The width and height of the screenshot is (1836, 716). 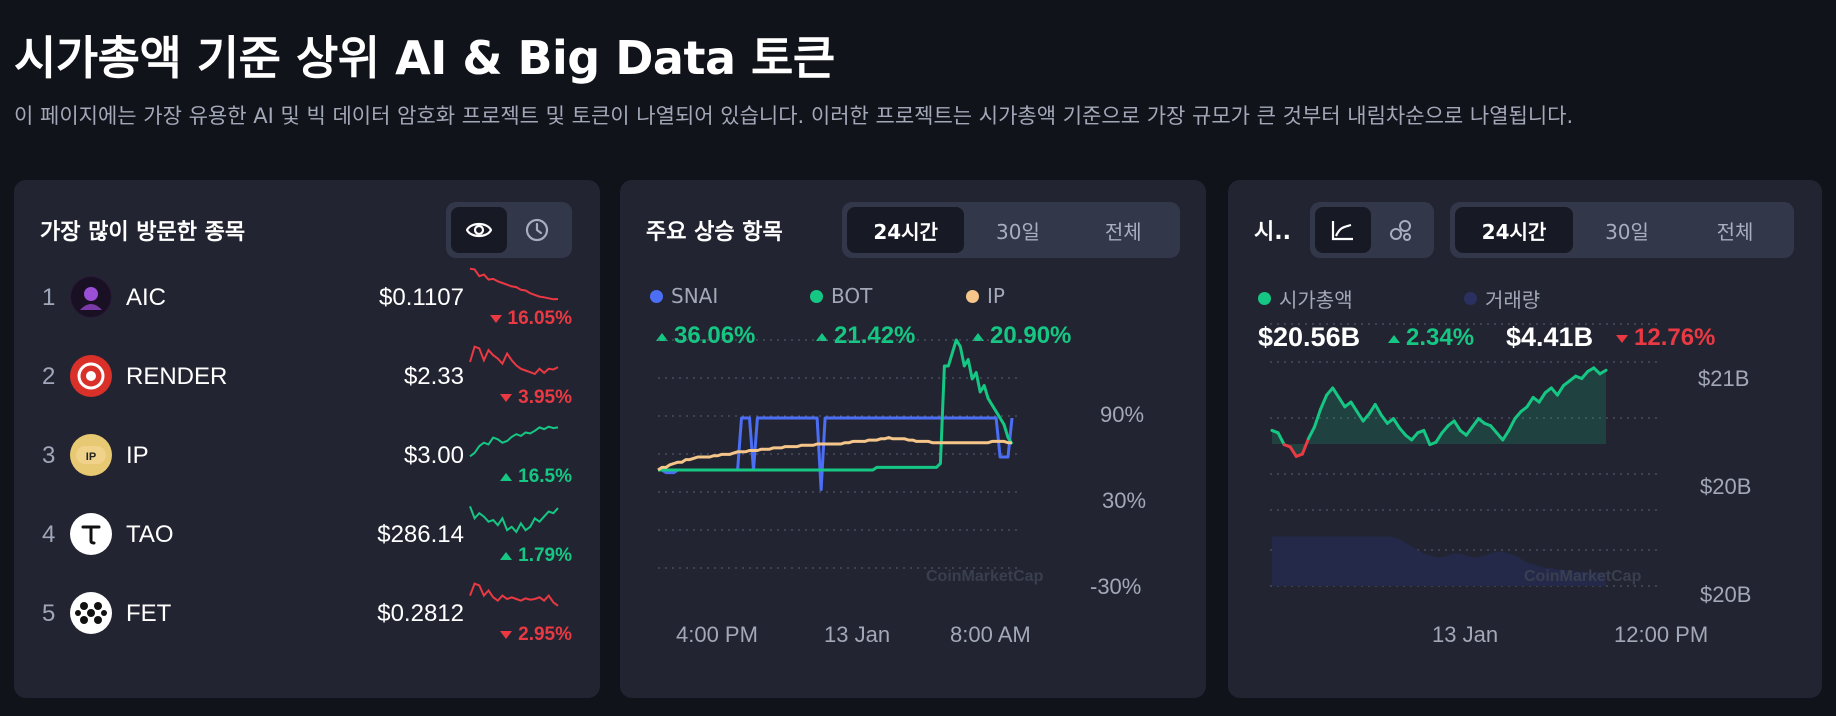 What do you see at coordinates (545, 476) in the screenshot?
I see `coin-change-value: 16.5%` at bounding box center [545, 476].